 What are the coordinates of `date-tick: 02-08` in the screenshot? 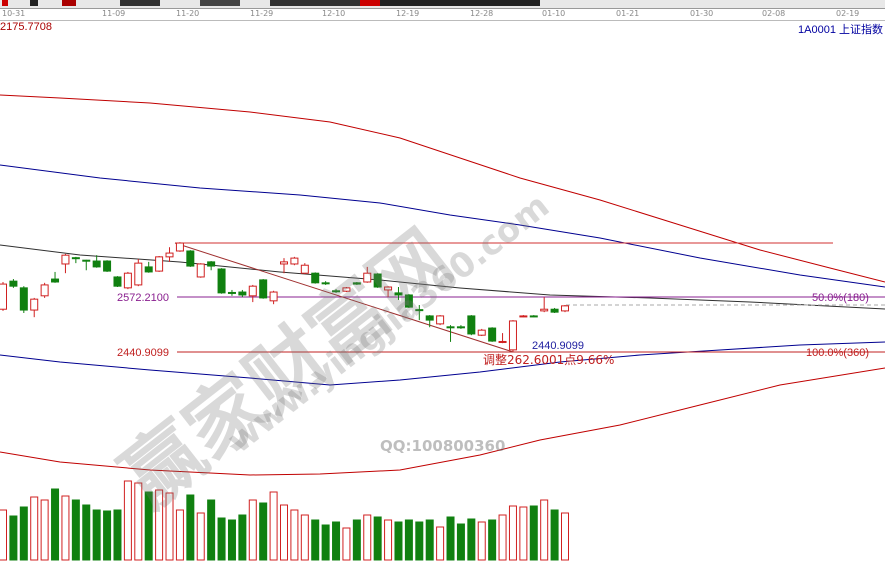 It's located at (774, 13).